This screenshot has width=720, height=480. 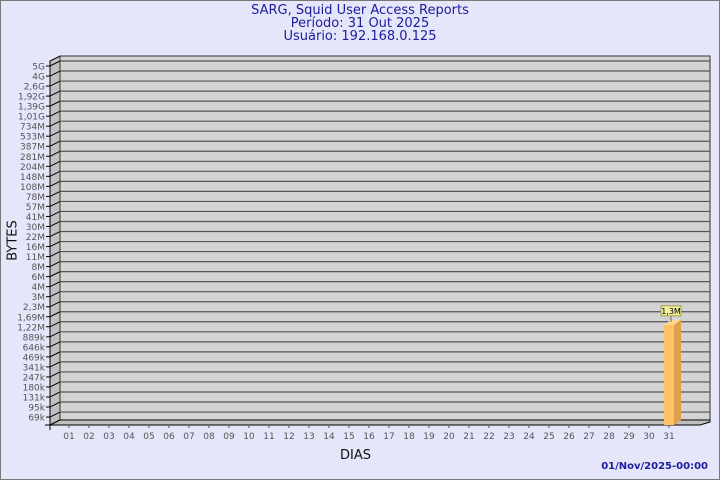 What do you see at coordinates (32, 168) in the screenshot?
I see `y-tick-label: 204M` at bounding box center [32, 168].